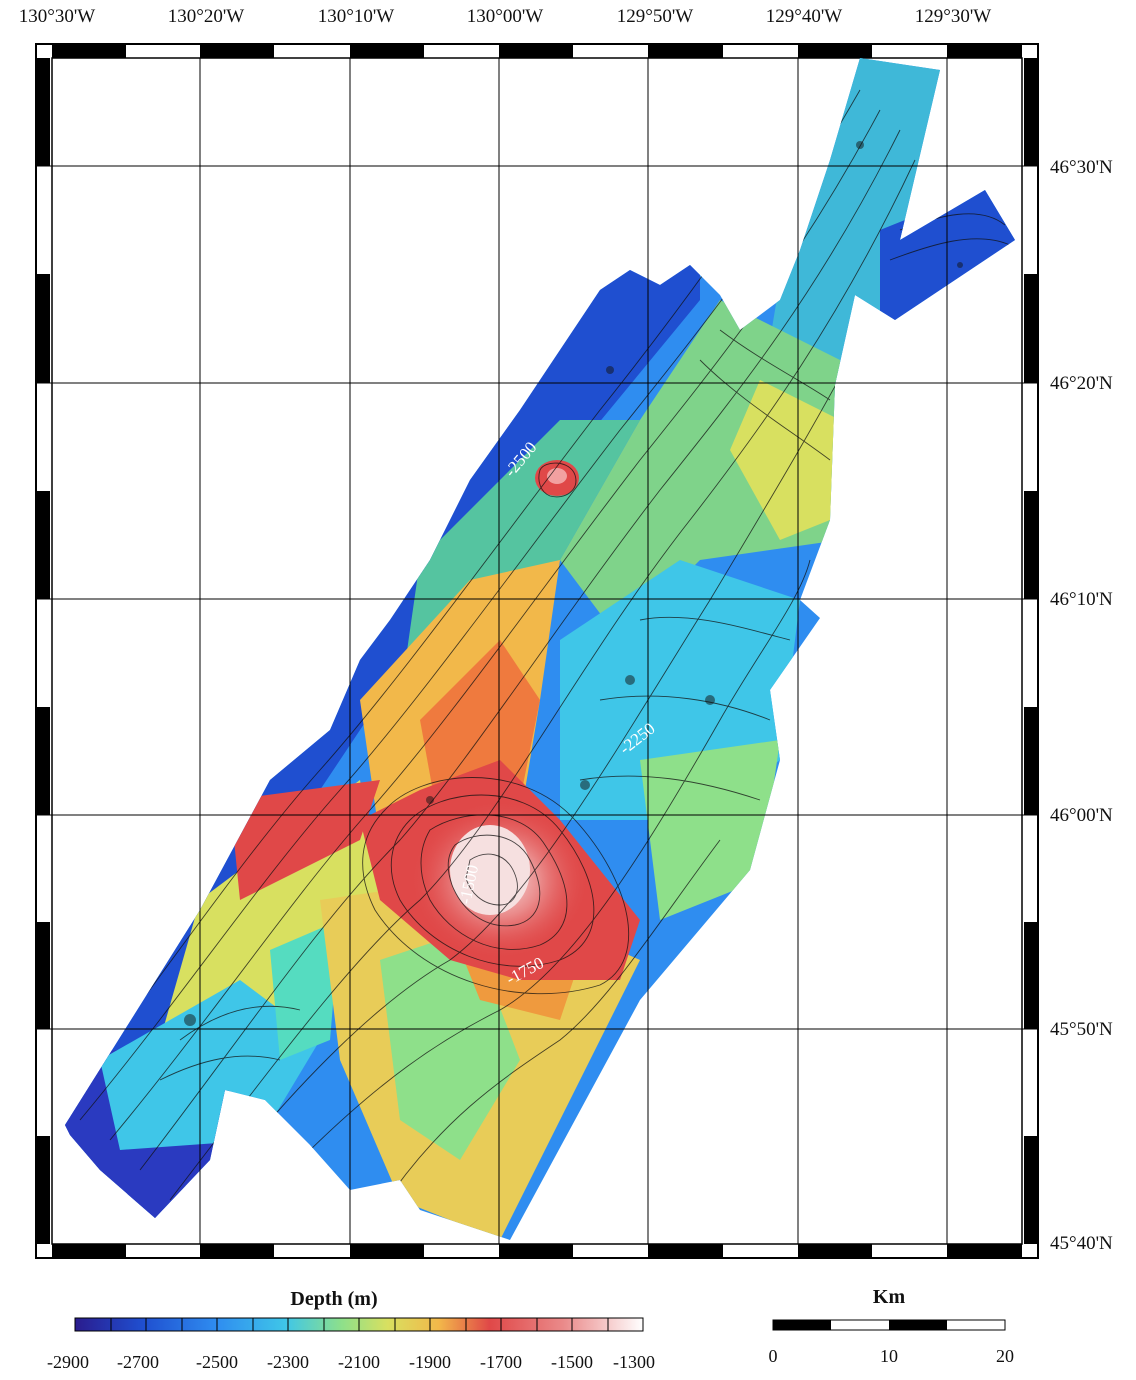  Describe the element at coordinates (572, 1362) in the screenshot. I see `depth-tick-label: -1500` at that location.